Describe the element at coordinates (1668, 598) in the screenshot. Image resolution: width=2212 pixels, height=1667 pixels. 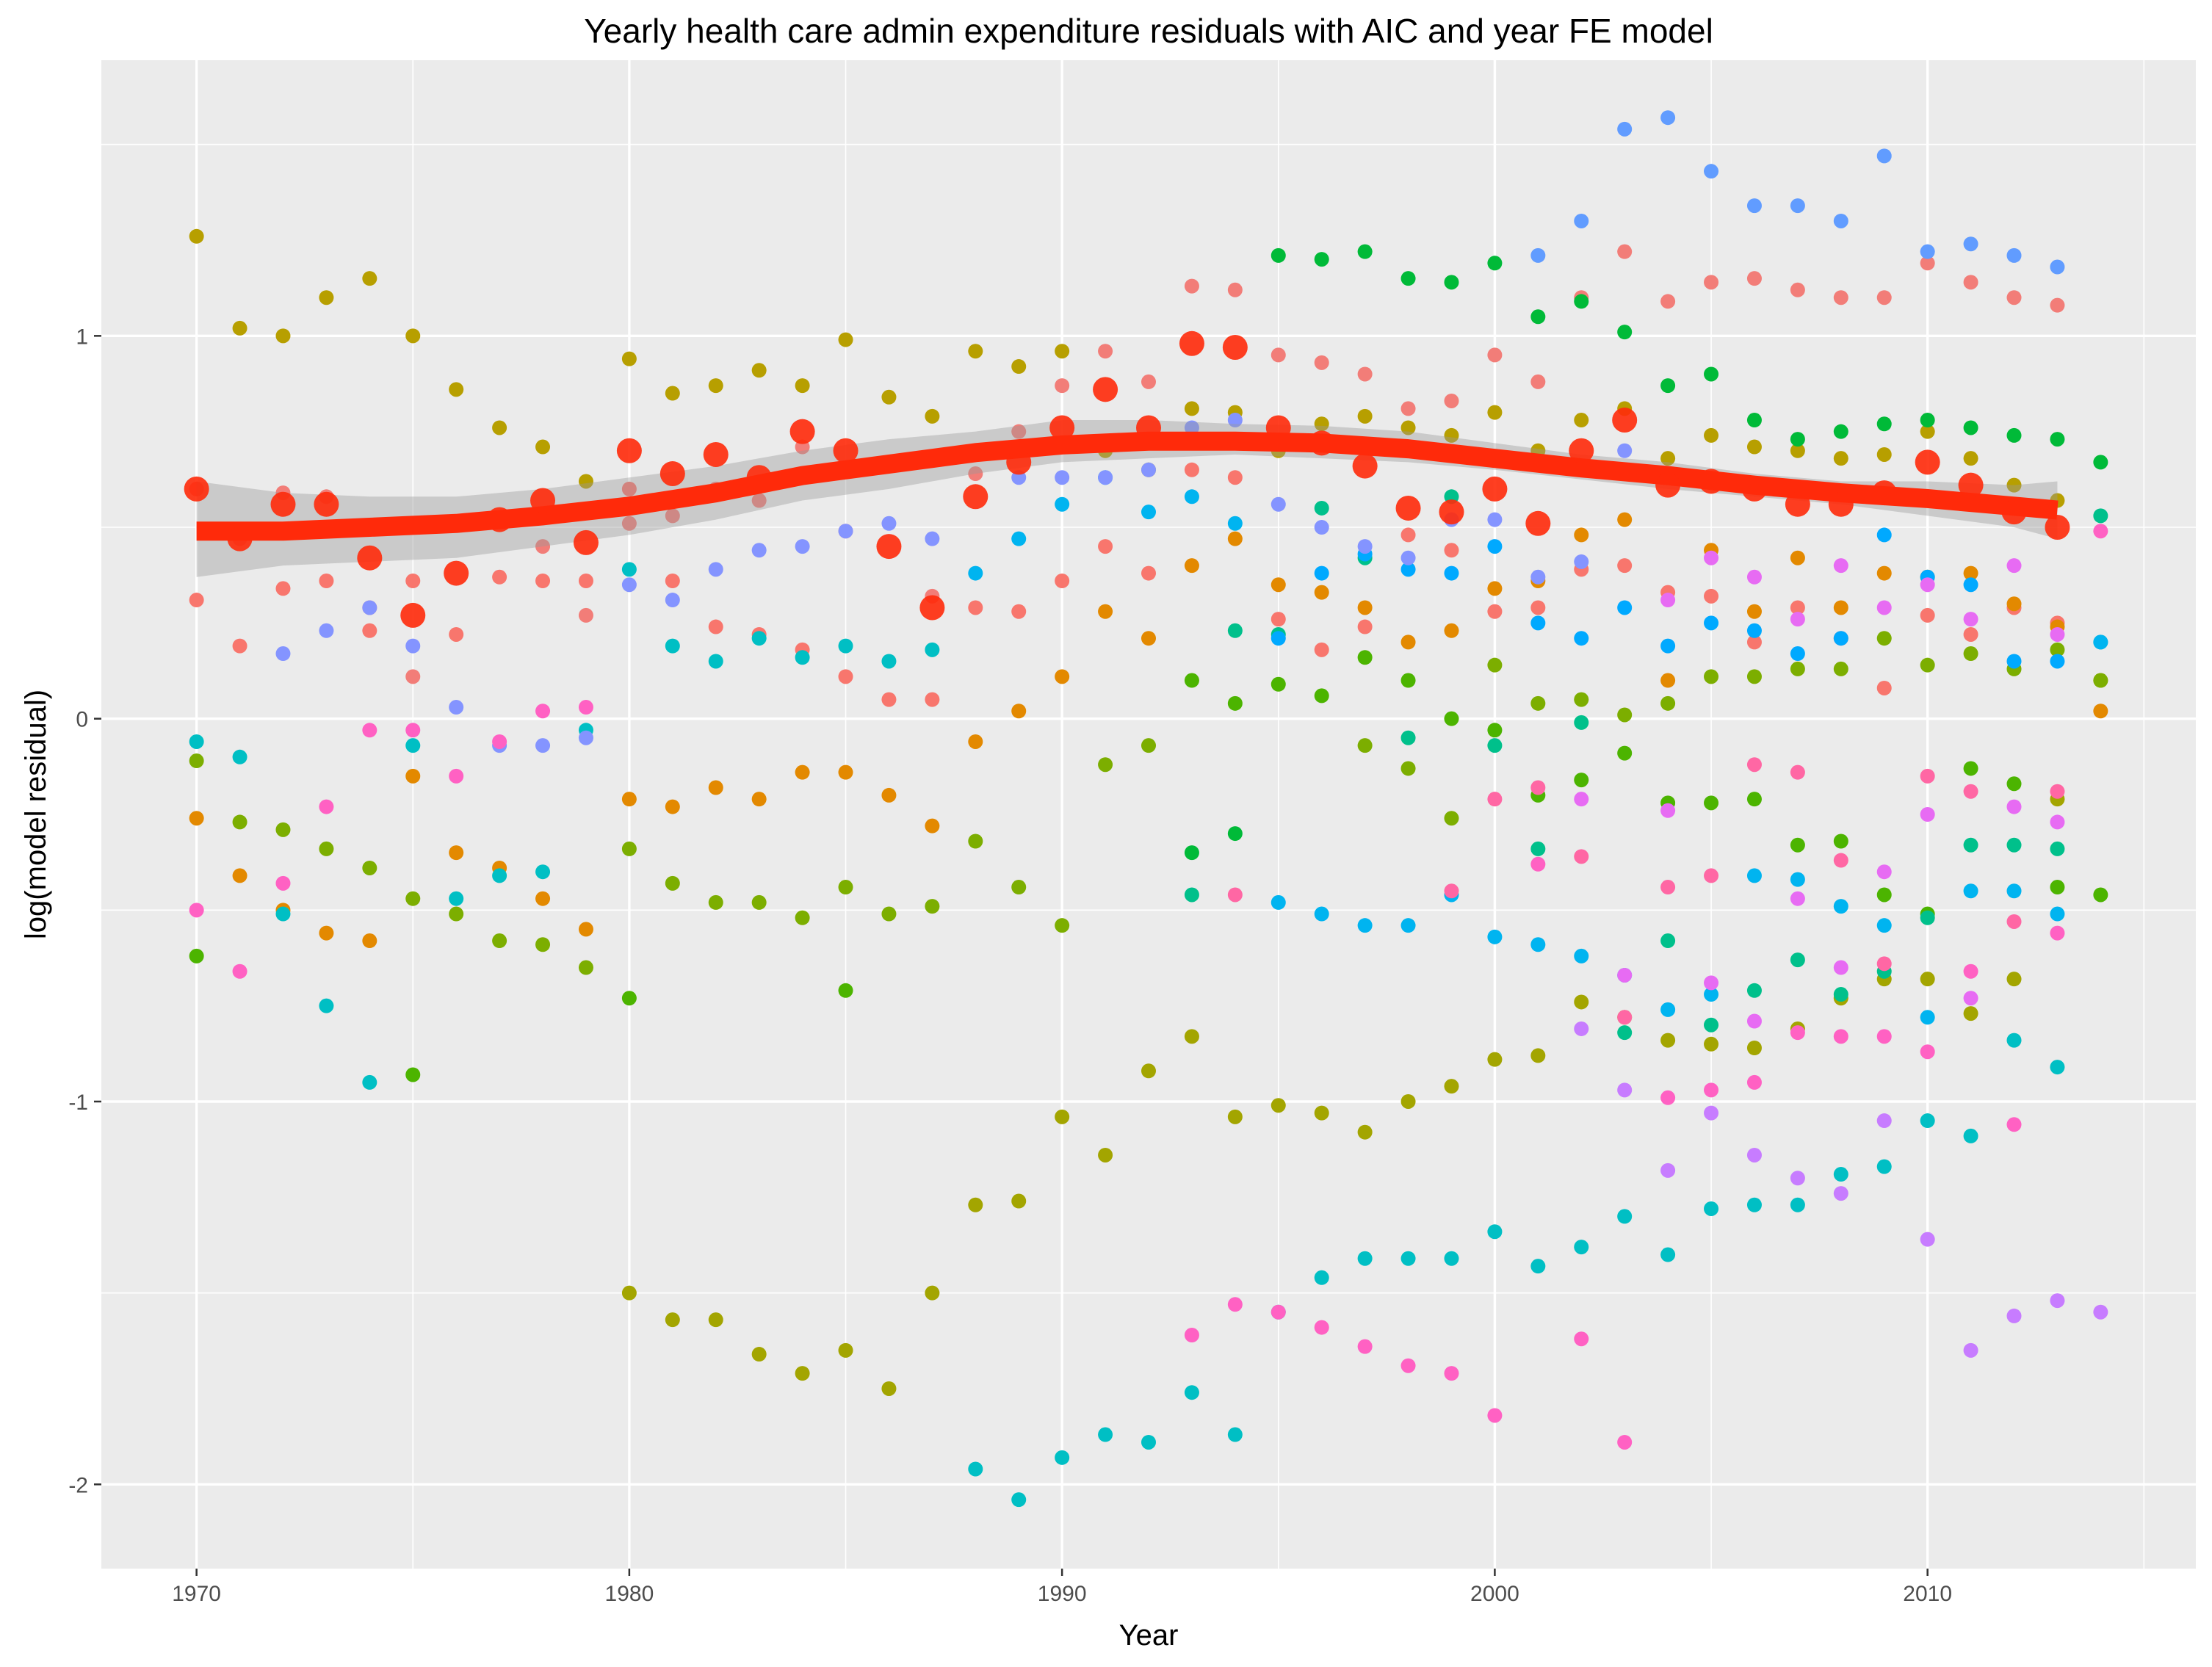
I see `series-s12` at that location.